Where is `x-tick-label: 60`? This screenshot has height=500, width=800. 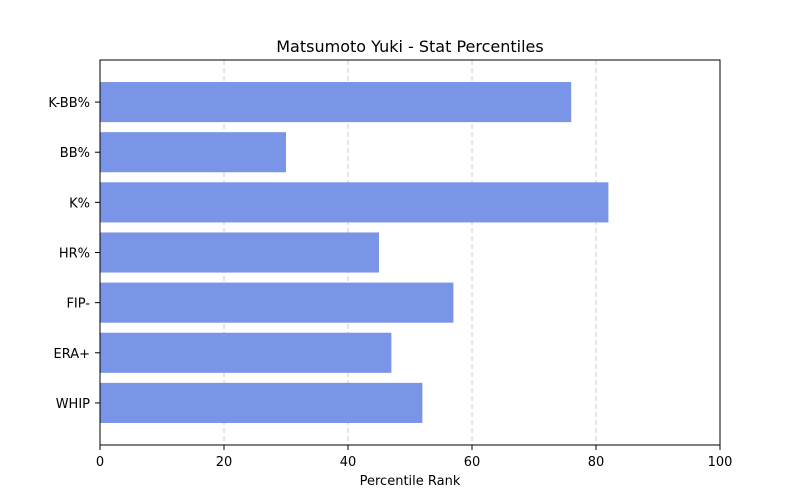
x-tick-label: 60 is located at coordinates (472, 462).